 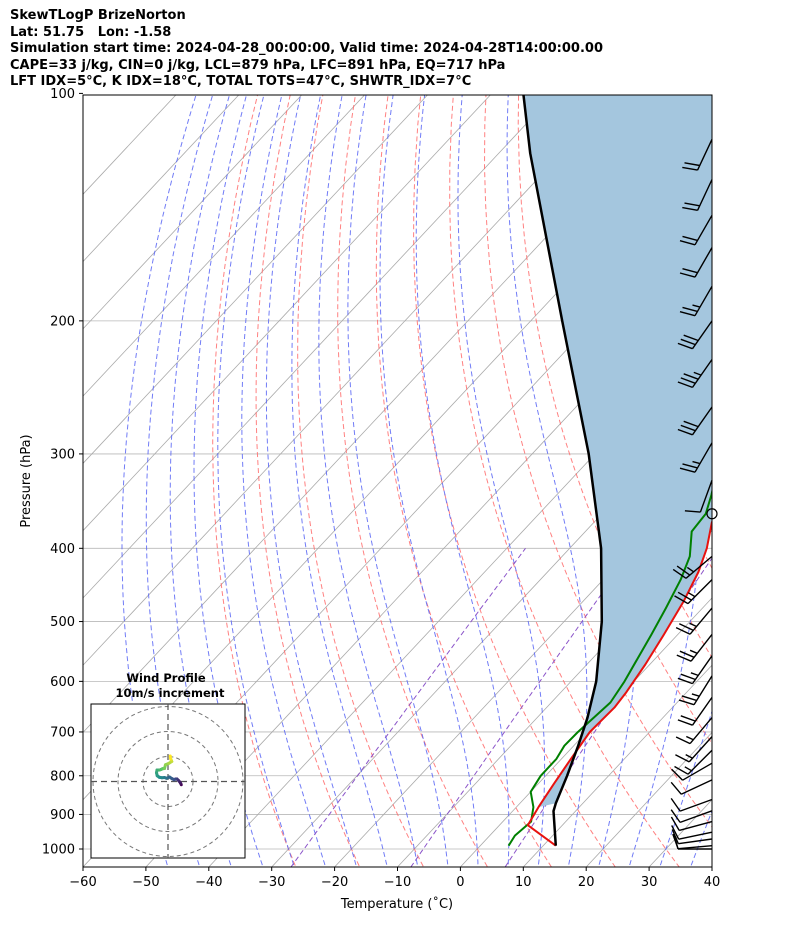 I want to click on y-tick-label: 600, so click(x=62, y=682).